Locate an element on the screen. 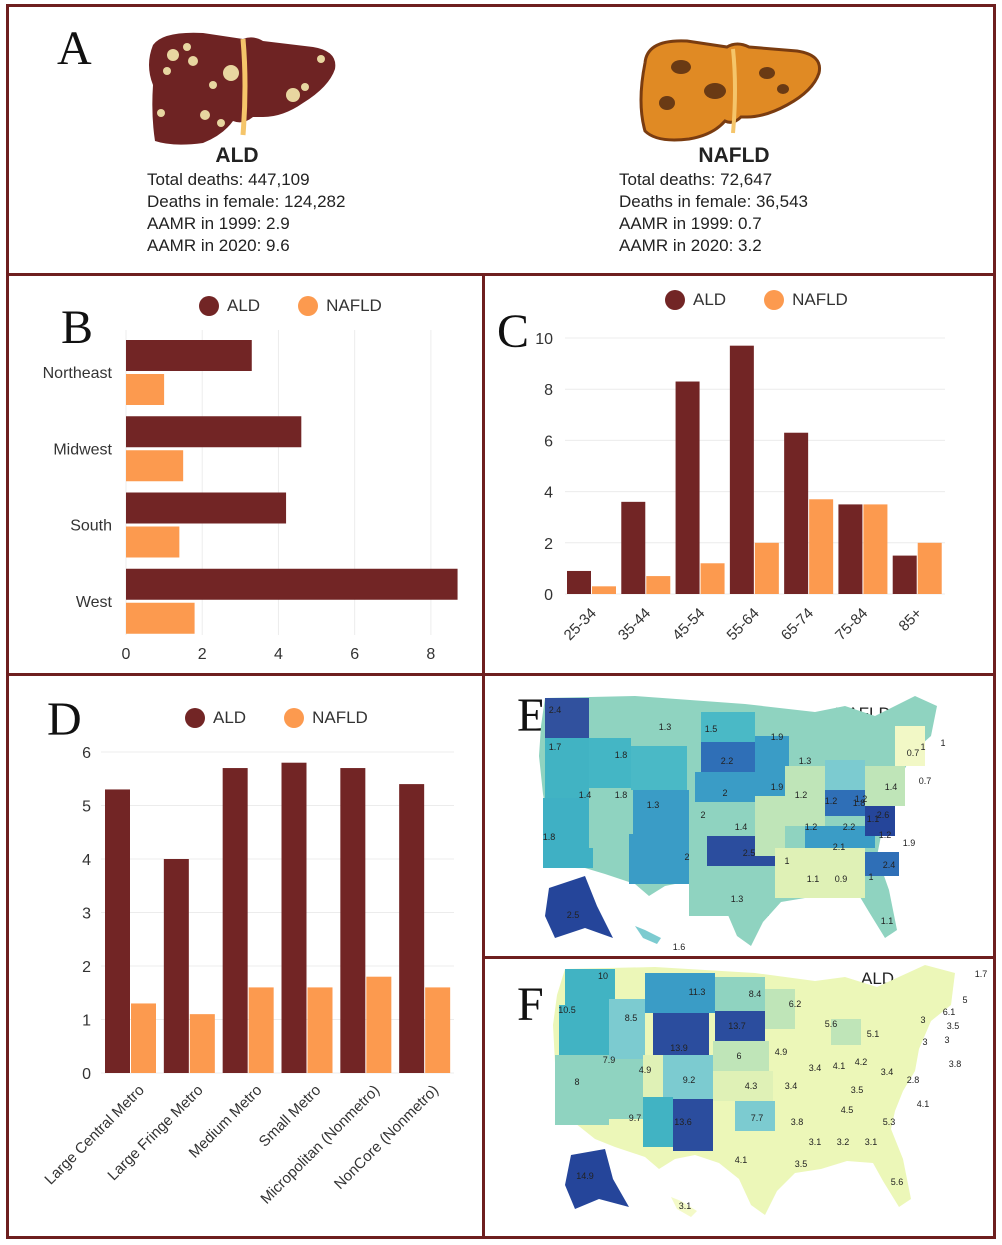 Image resolution: width=1002 pixels, height=1245 pixels. x-category-label: Large Central Metro is located at coordinates (94, 1135).